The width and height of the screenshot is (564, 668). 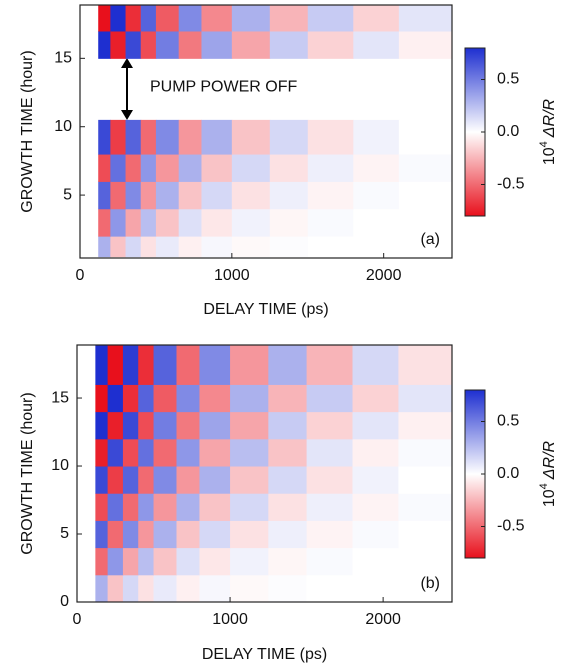 I want to click on x-tick-label: 1000, so click(x=232, y=275).